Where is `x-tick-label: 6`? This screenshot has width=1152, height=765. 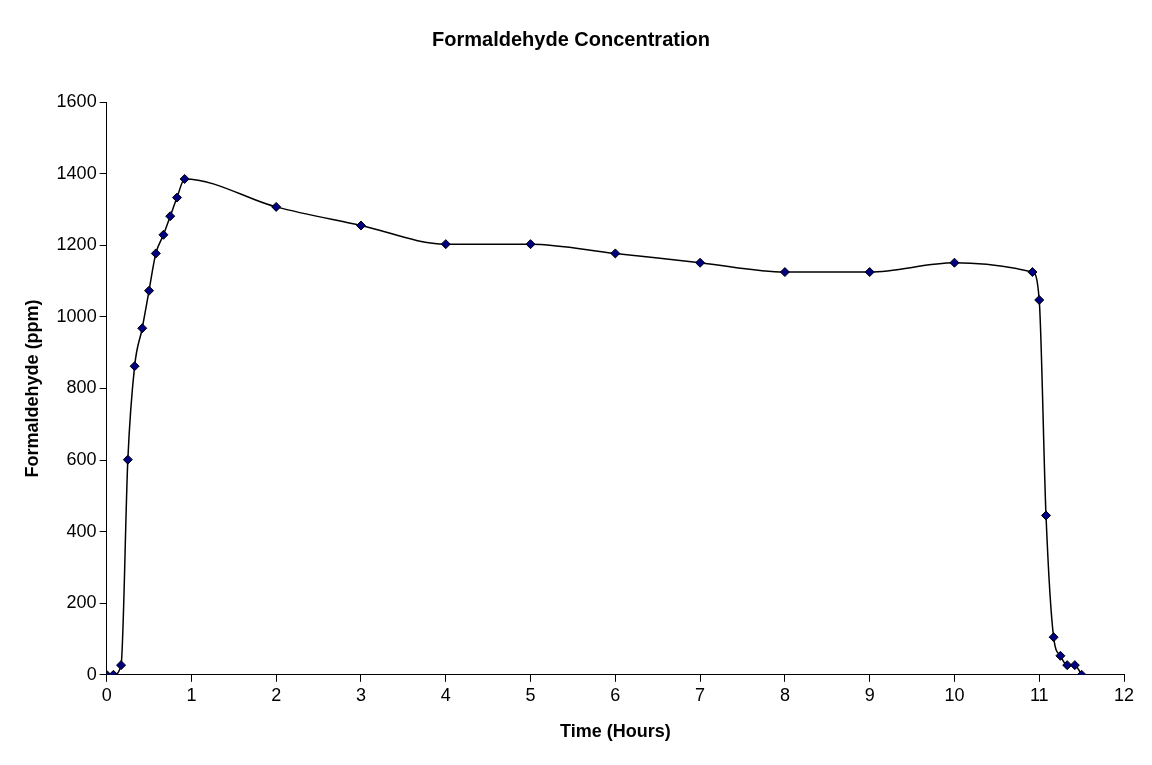
x-tick-label: 6 is located at coordinates (615, 694).